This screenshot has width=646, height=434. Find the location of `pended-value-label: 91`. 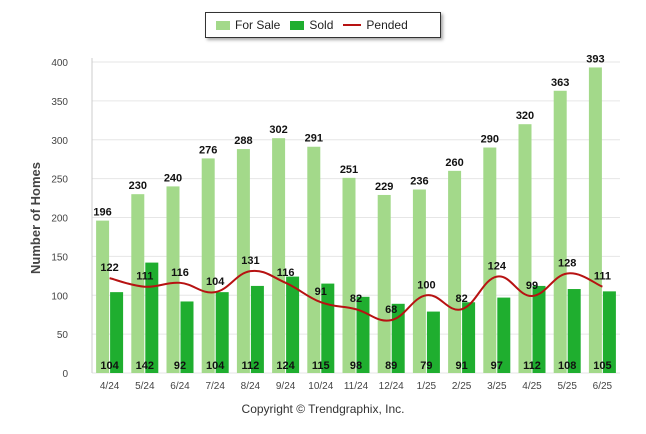

pended-value-label: 91 is located at coordinates (321, 292).